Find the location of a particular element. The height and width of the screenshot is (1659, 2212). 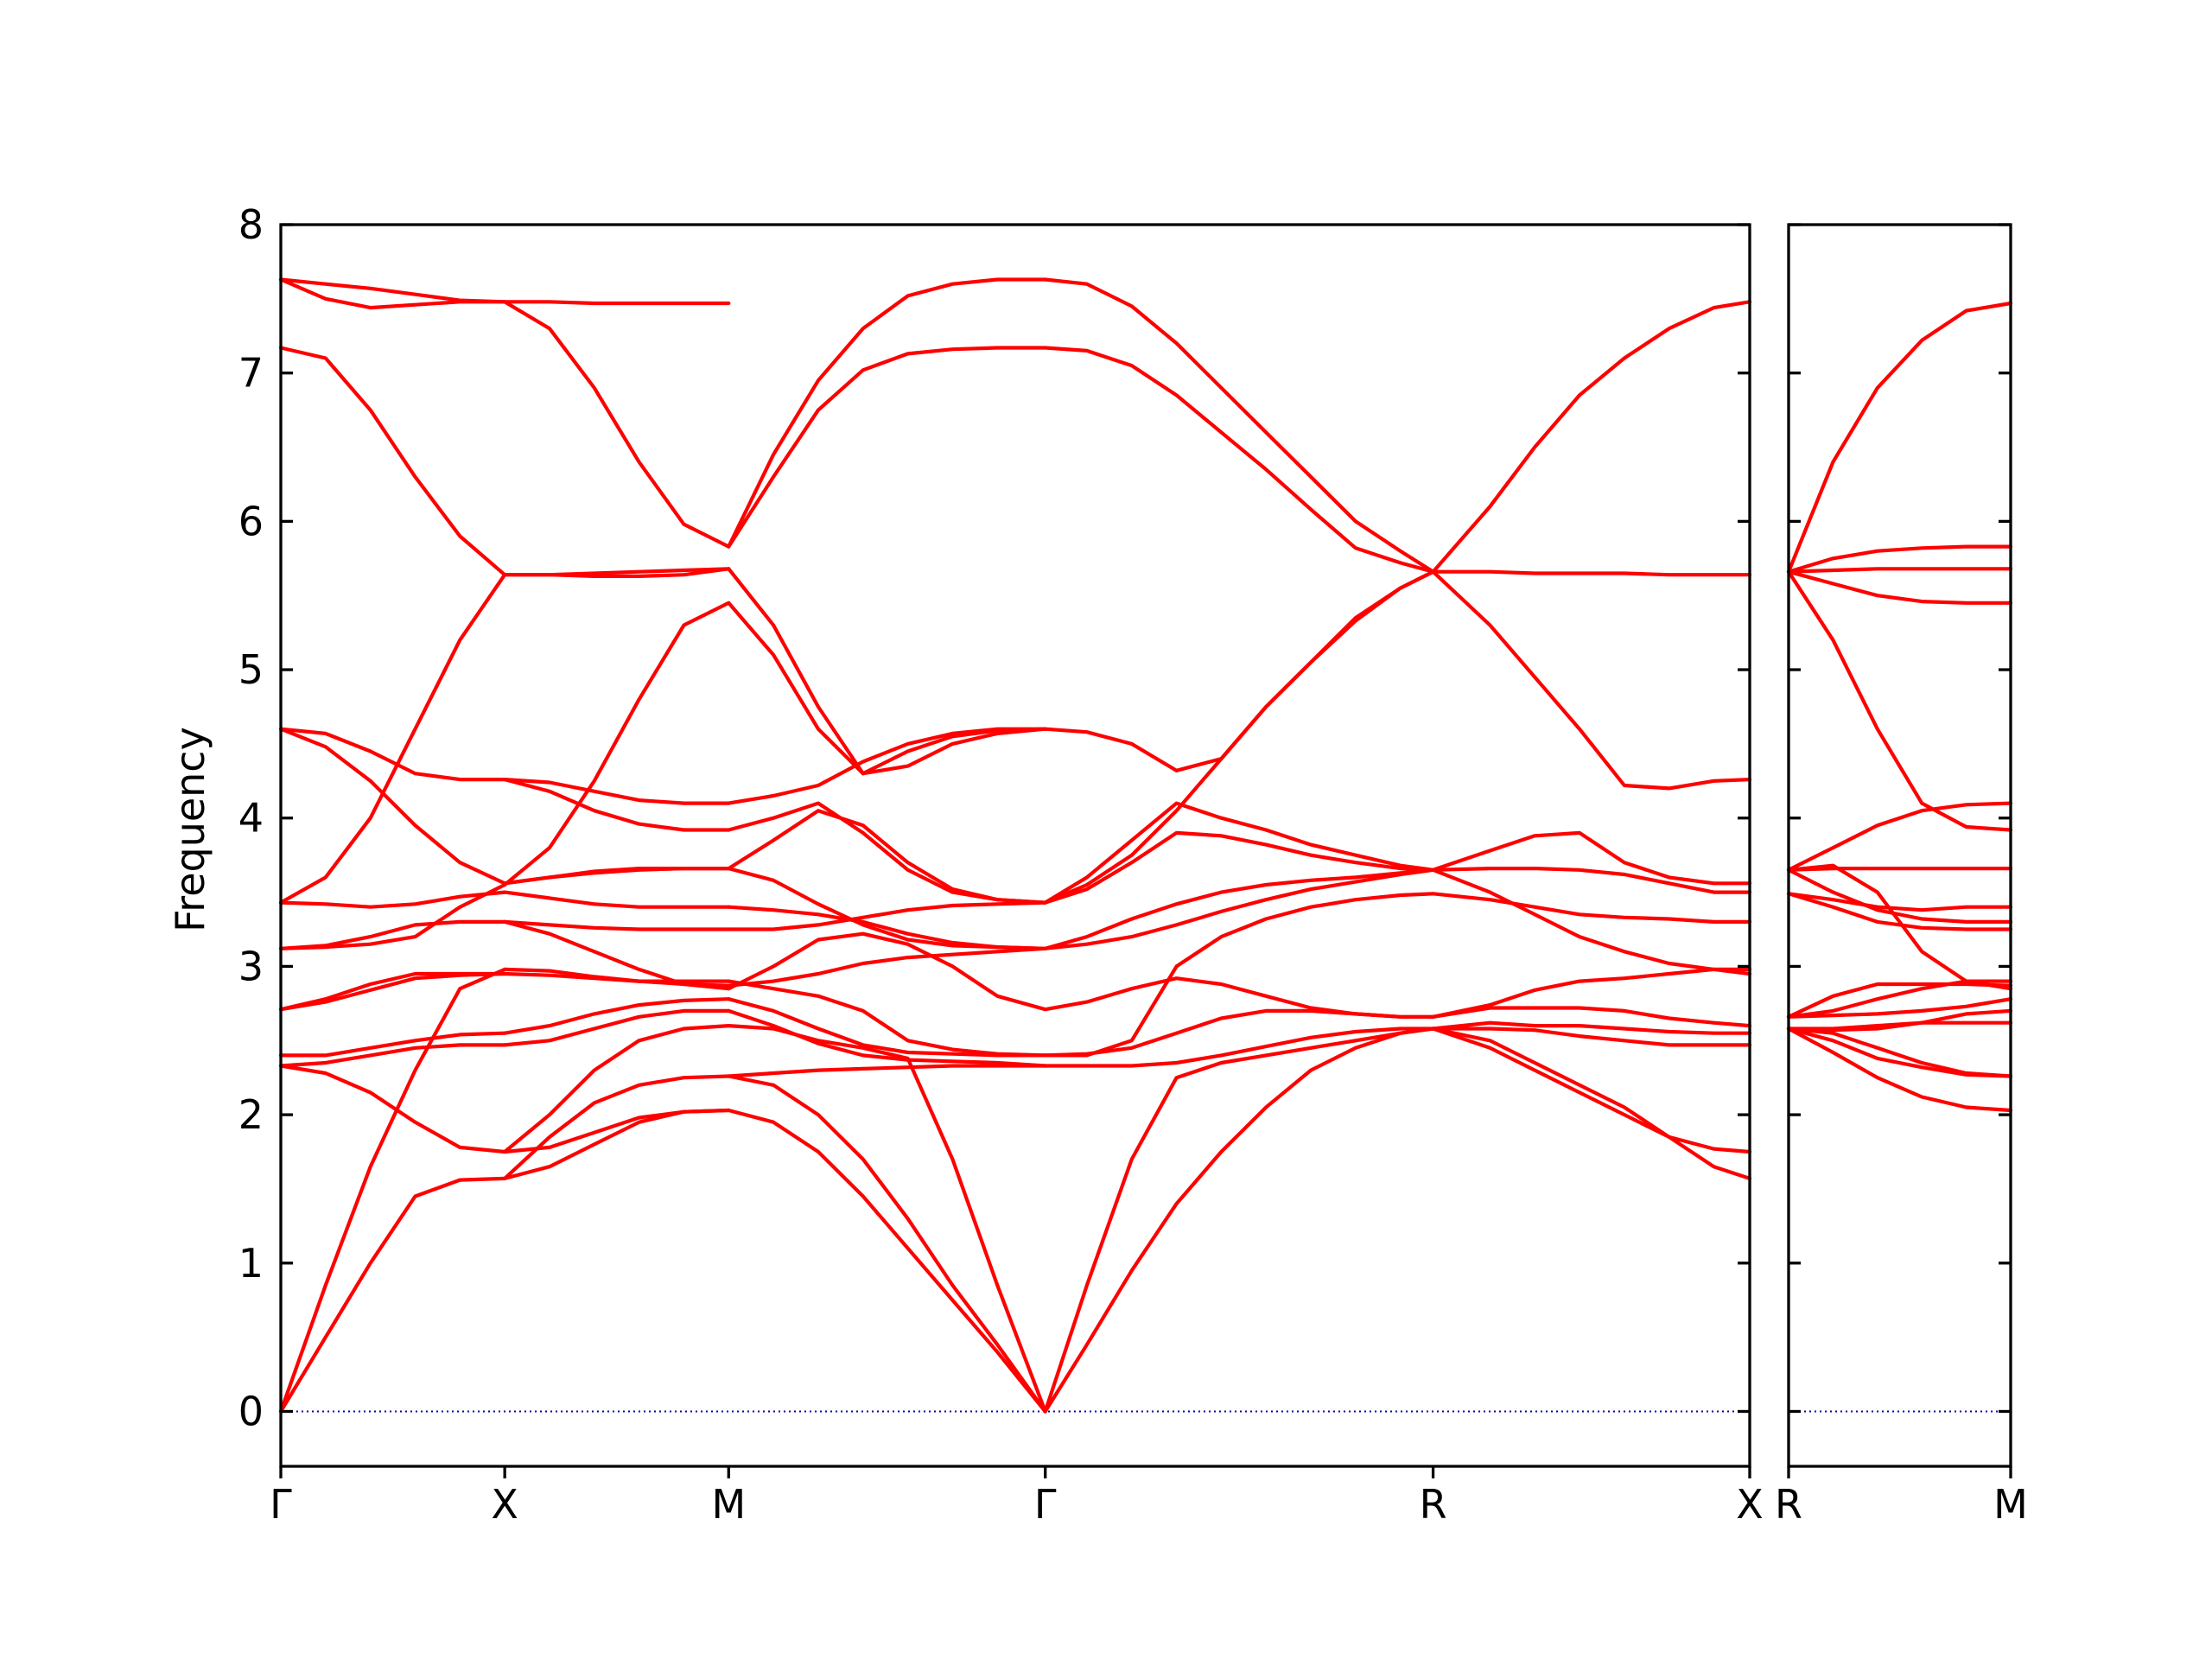

x-tick-label: Γ is located at coordinates (281, 1504).